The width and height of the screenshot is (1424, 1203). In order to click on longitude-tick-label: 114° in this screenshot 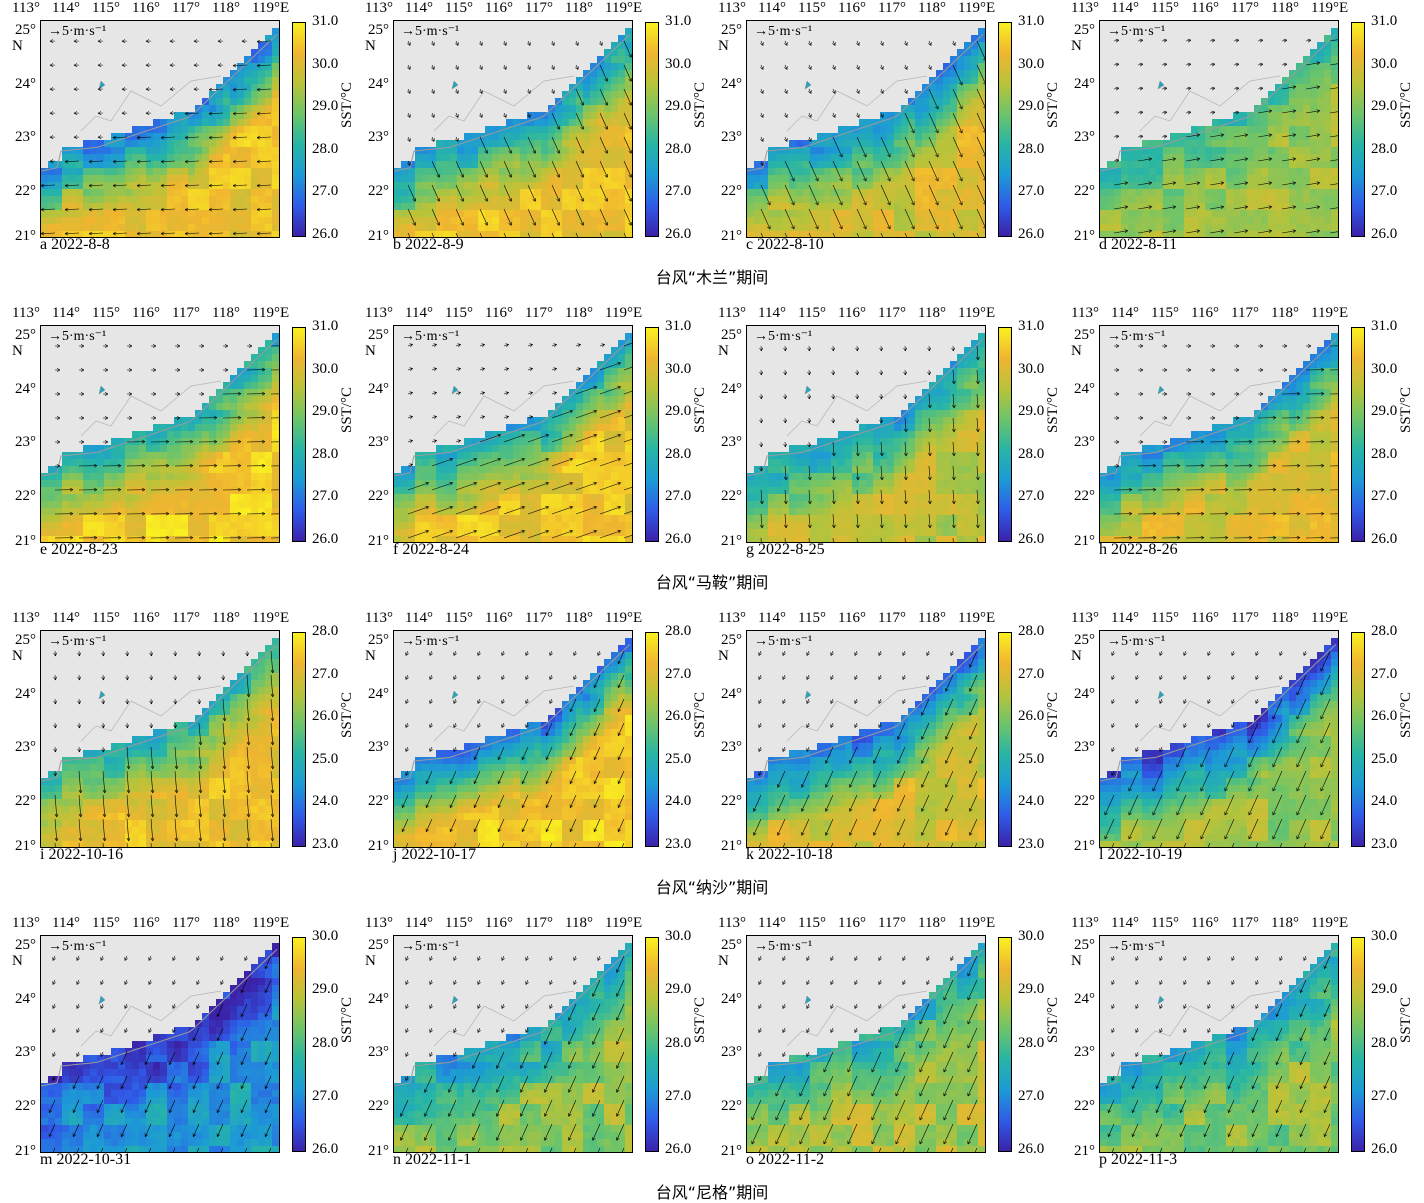, I will do `click(419, 313)`.